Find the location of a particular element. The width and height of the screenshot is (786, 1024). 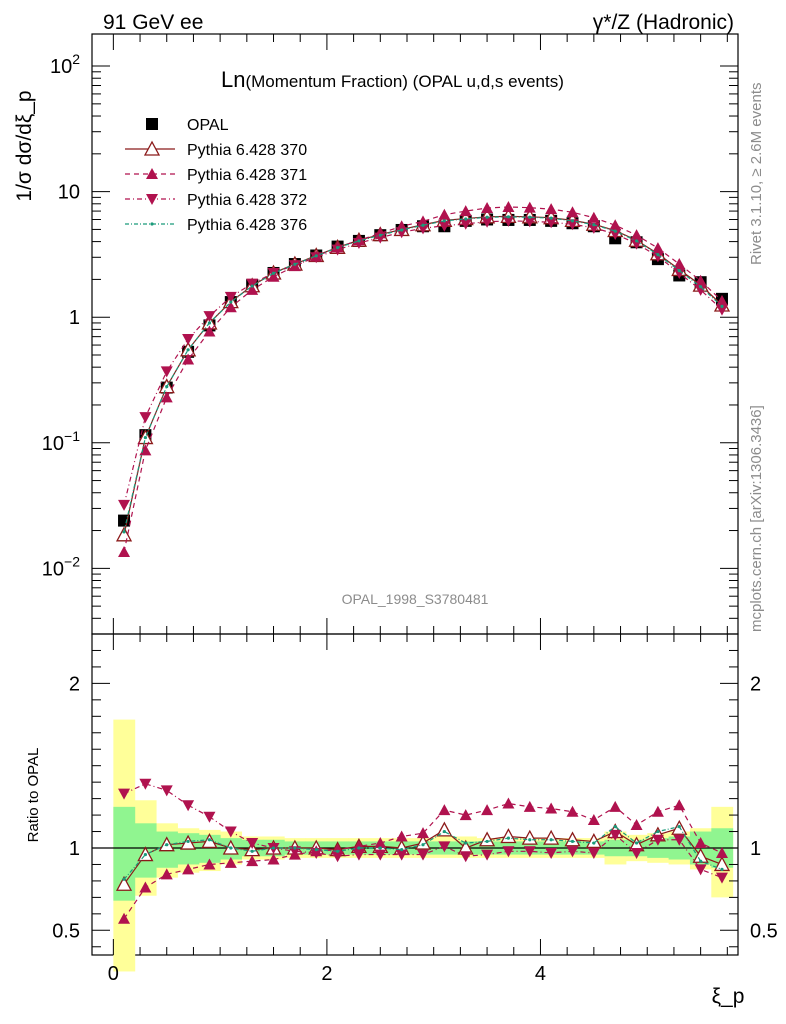

plot-title-main: Ln is located at coordinates (233, 79).